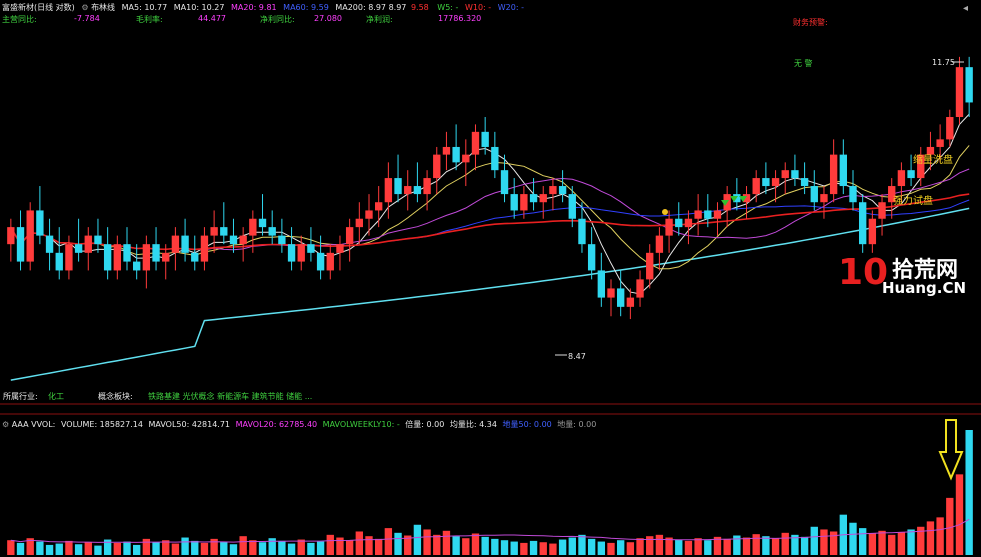  Describe the element at coordinates (103, 7) in the screenshot. I see `indicator-name: 布林线` at that location.